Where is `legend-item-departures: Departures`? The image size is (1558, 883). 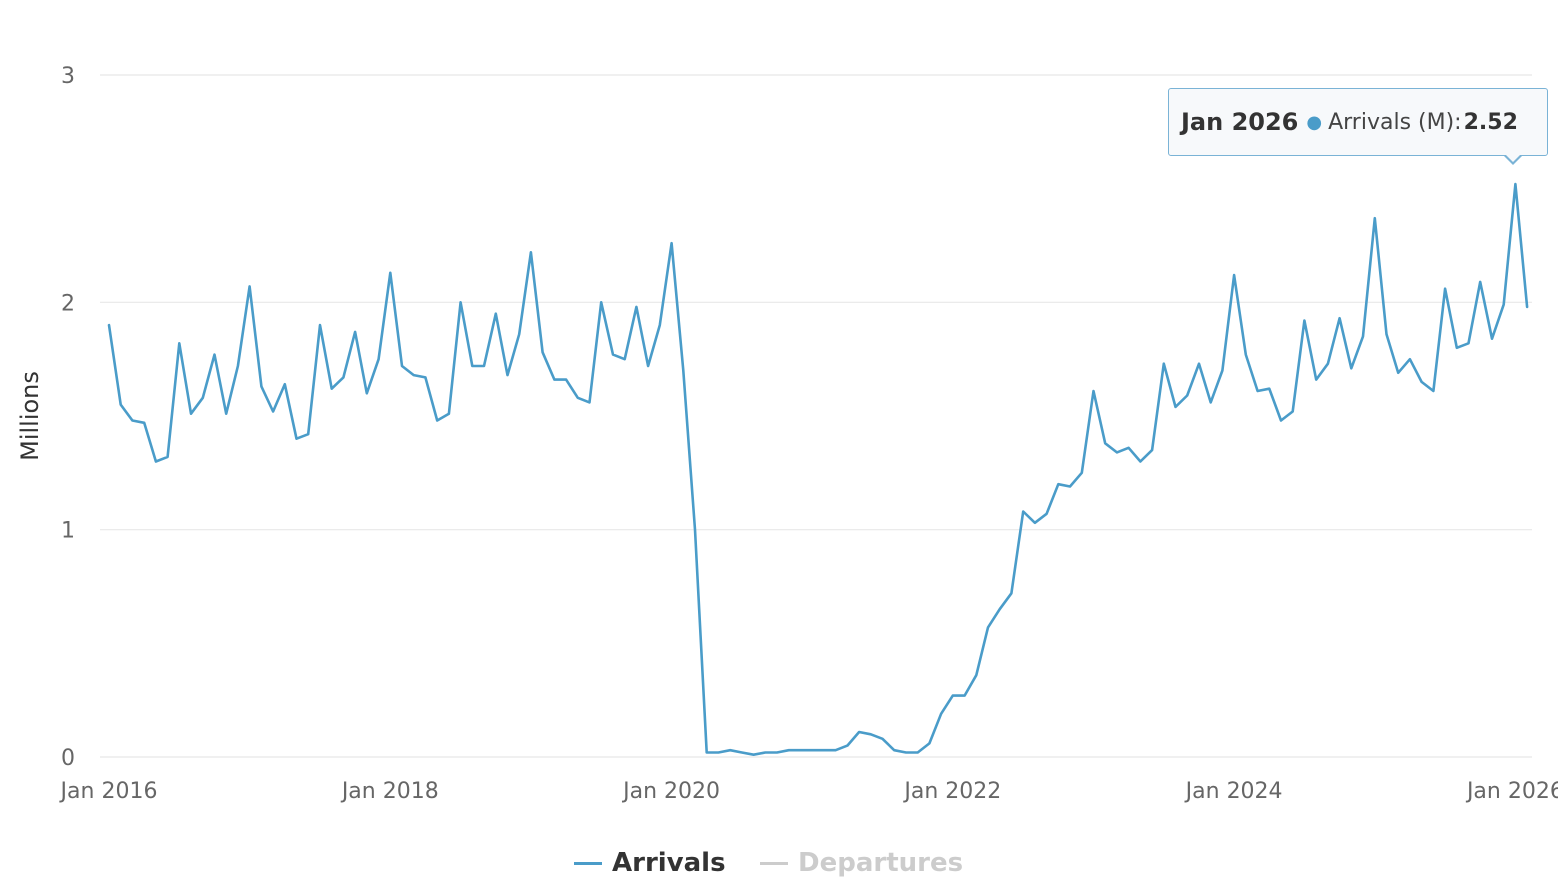 legend-item-departures: Departures is located at coordinates (861, 863).